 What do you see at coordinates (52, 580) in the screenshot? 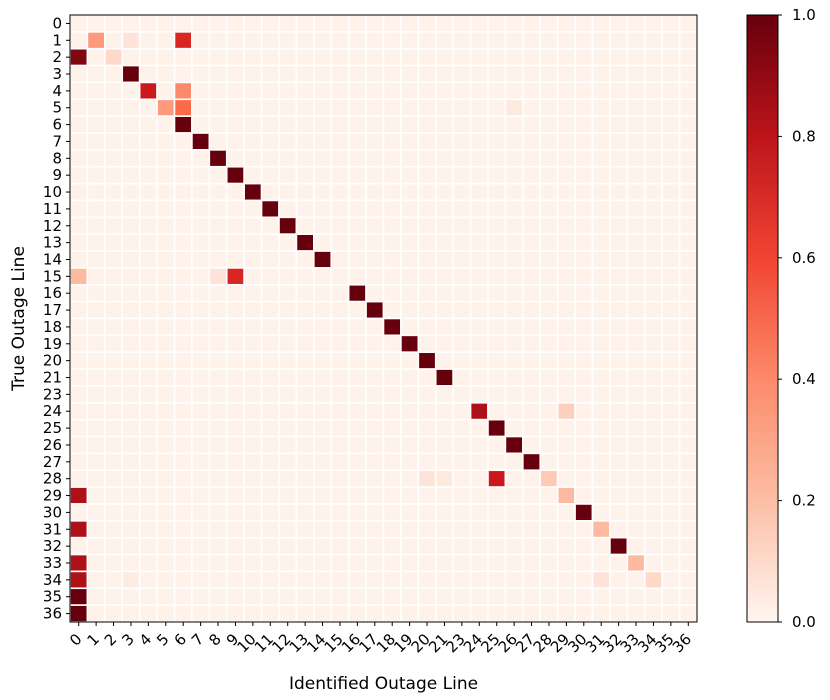
I see `y-tick-label: 34` at bounding box center [52, 580].